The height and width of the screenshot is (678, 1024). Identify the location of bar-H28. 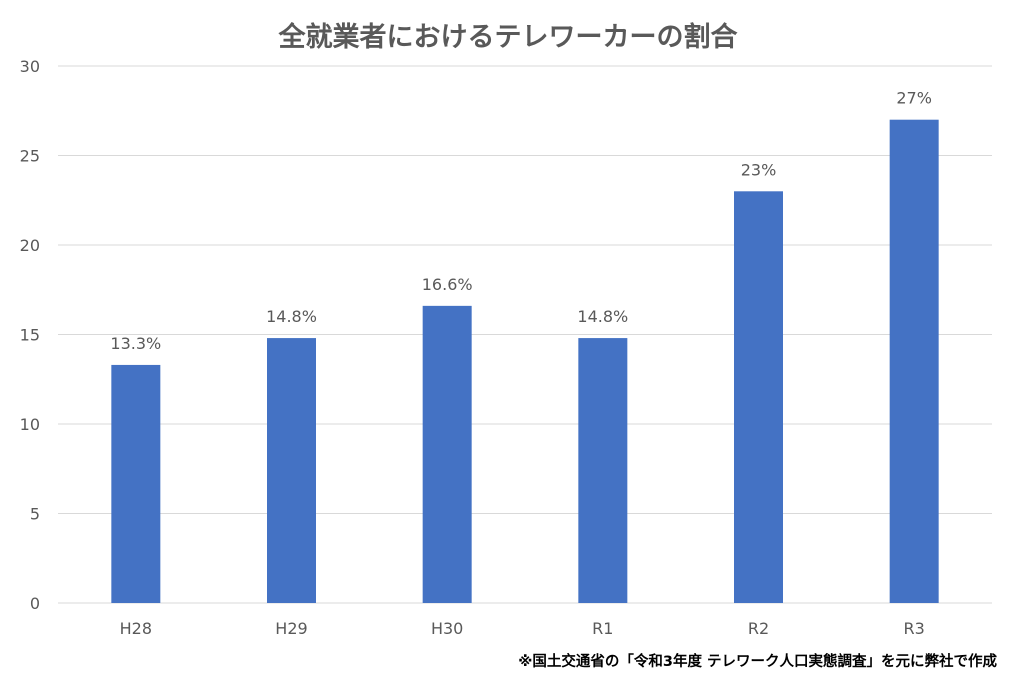
(136, 483).